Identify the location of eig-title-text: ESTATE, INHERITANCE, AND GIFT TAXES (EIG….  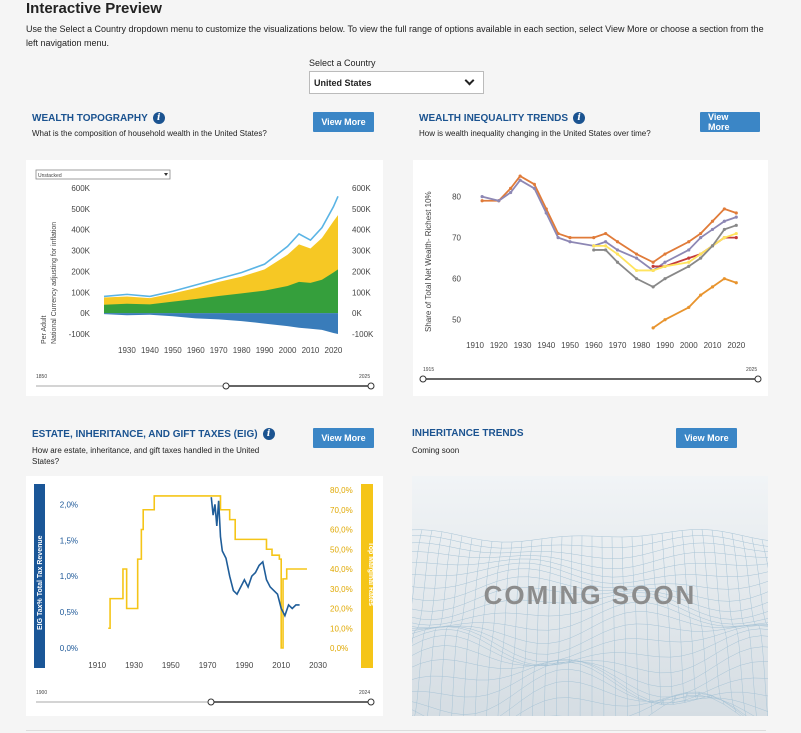
(145, 434).